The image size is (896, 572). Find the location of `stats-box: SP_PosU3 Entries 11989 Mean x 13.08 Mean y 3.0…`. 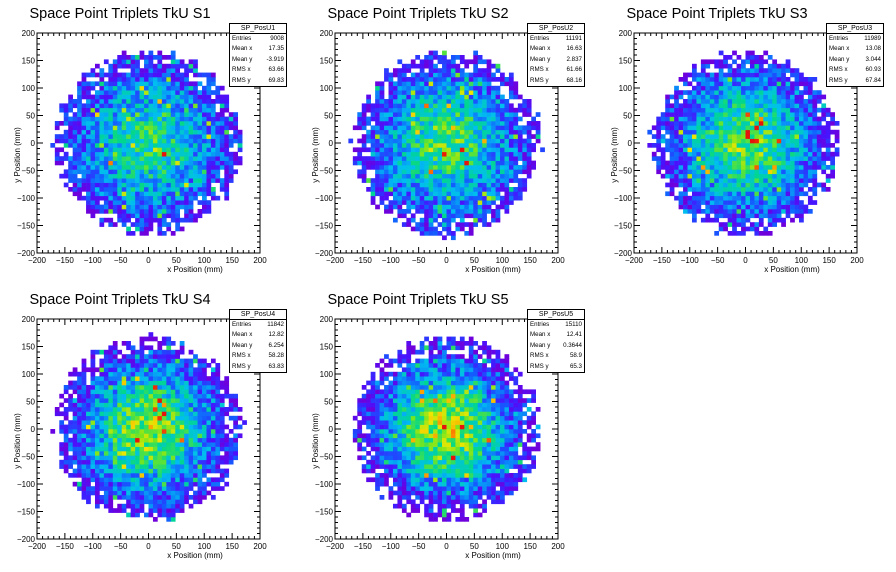

stats-box: SP_PosU3 Entries 11989 Mean x 13.08 Mean y 3.0… is located at coordinates (855, 55).